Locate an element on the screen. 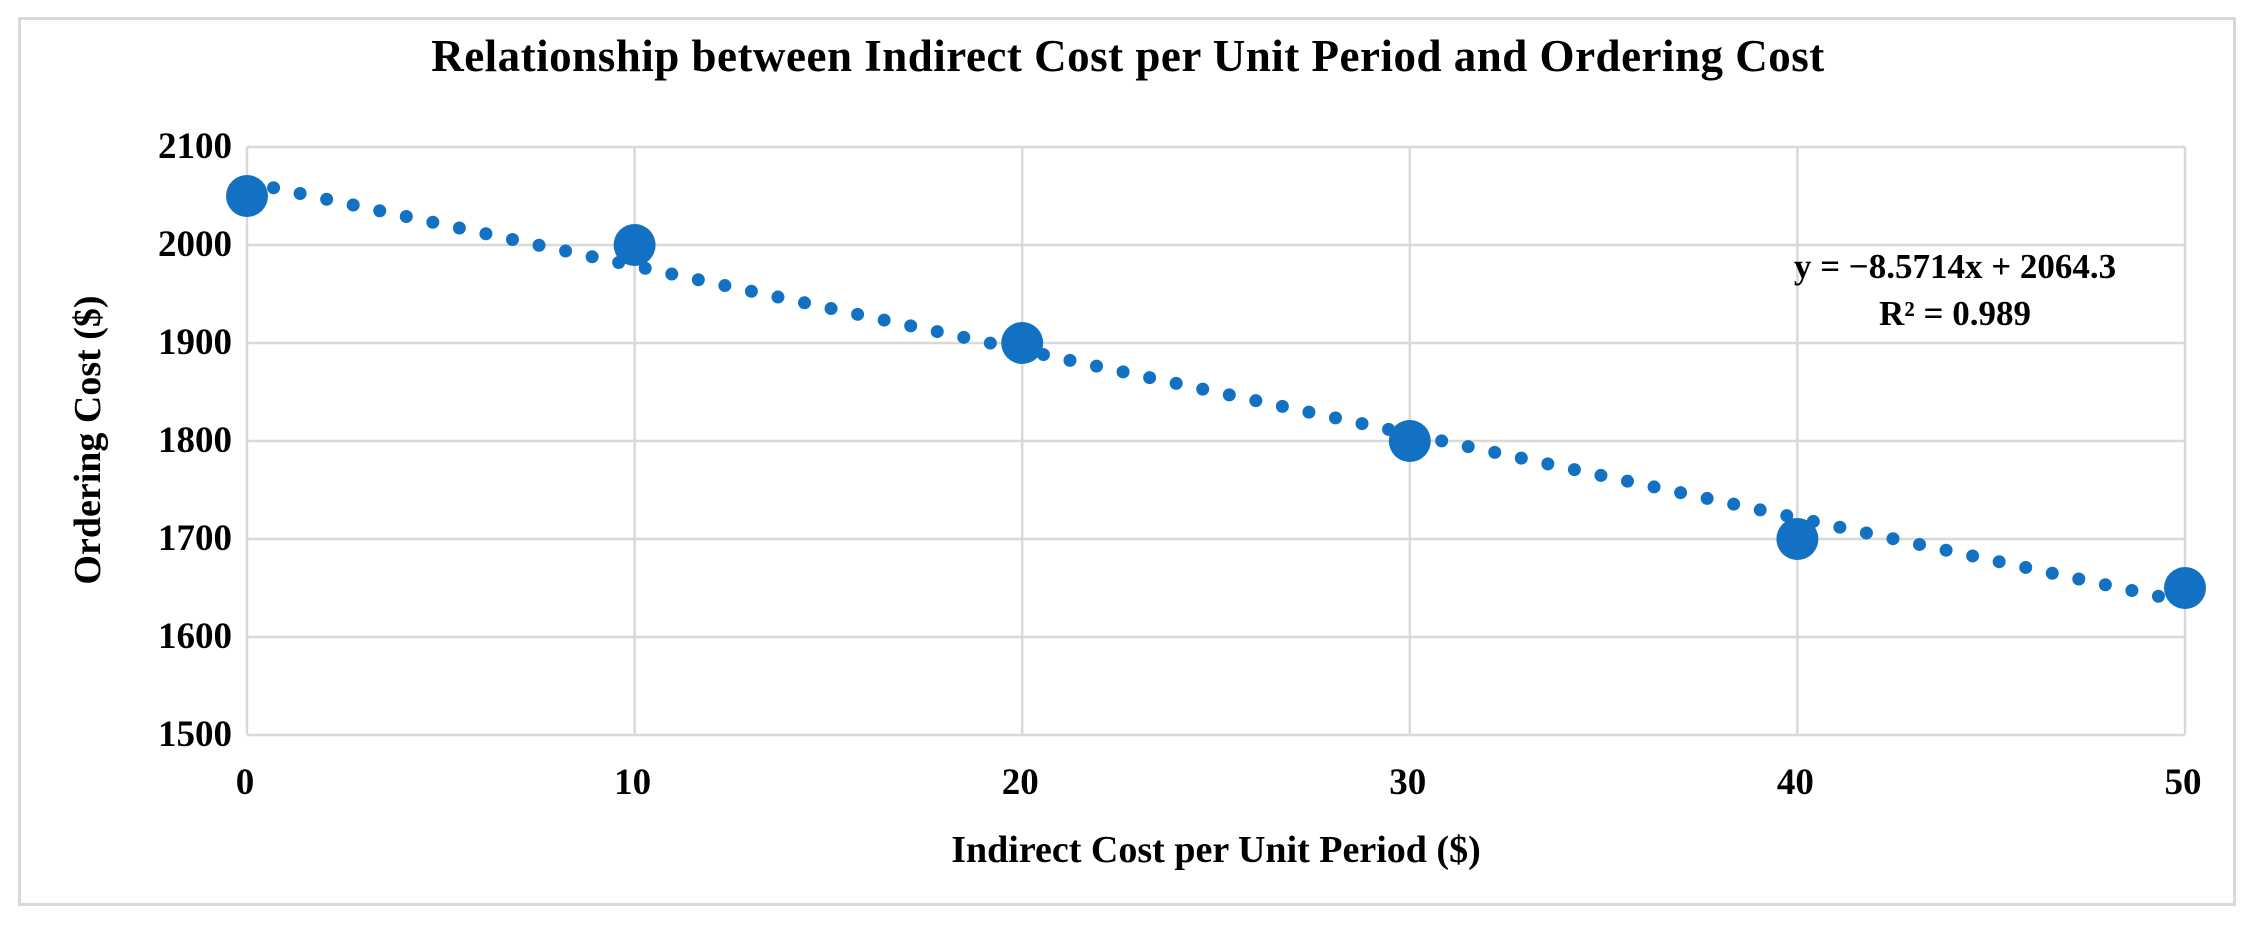  y-tick-label: 1500 is located at coordinates (195, 734).